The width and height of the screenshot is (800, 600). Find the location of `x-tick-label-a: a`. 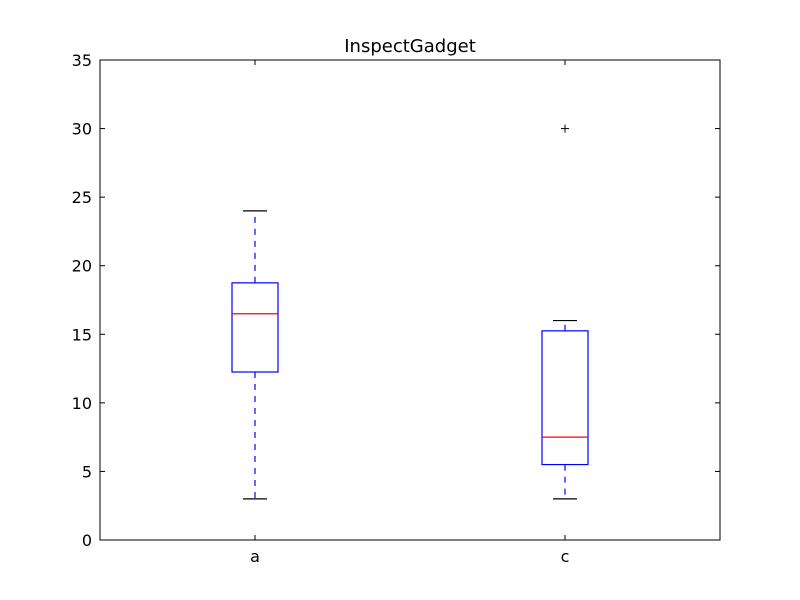

x-tick-label-a: a is located at coordinates (255, 556).